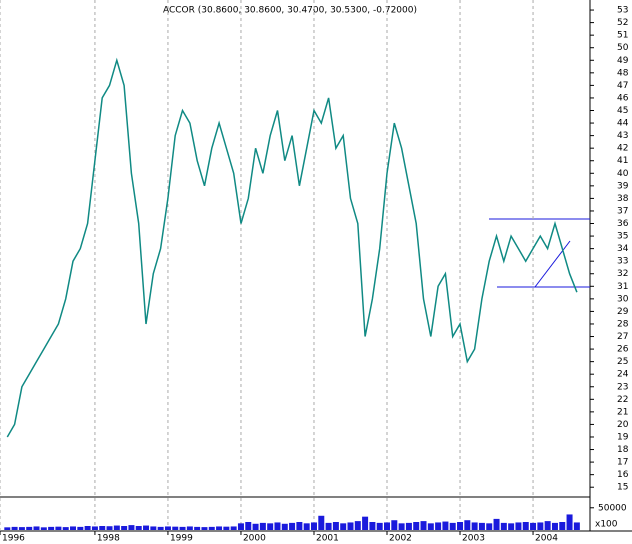 Image resolution: width=632 pixels, height=544 pixels. Describe the element at coordinates (400, 539) in the screenshot. I see `x-tick-label: 2002` at that location.